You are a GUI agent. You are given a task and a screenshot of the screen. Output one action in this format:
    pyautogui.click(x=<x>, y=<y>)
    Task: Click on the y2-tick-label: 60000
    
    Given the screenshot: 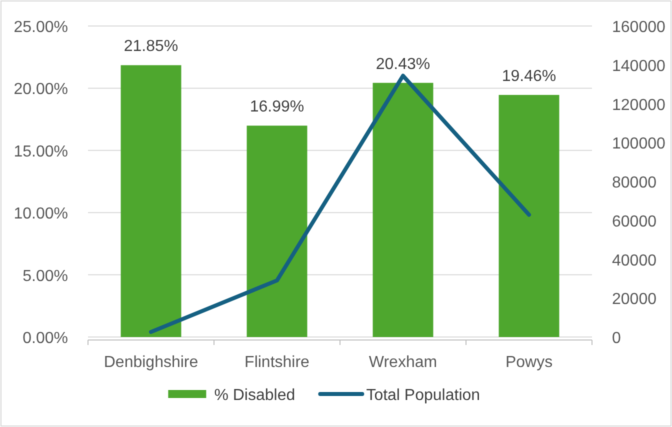 What is the action you would take?
    pyautogui.click(x=634, y=221)
    